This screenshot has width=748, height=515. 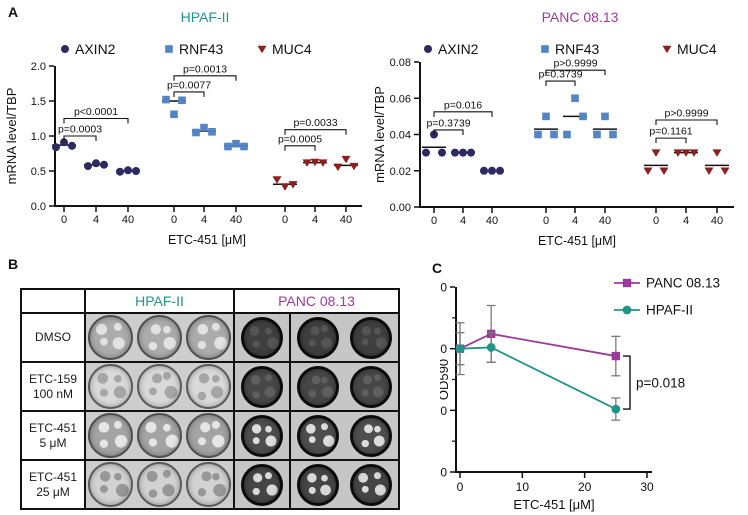 What do you see at coordinates (189, 85) in the screenshot?
I see `p-value-label: p=0.0077` at bounding box center [189, 85].